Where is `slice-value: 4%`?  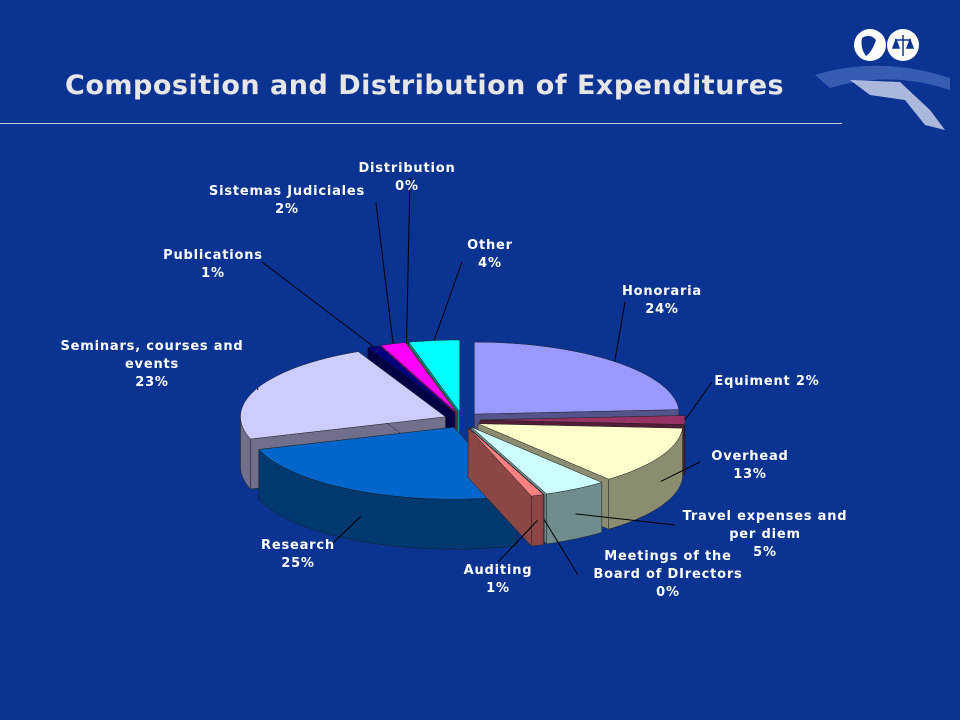 slice-value: 4% is located at coordinates (490, 263).